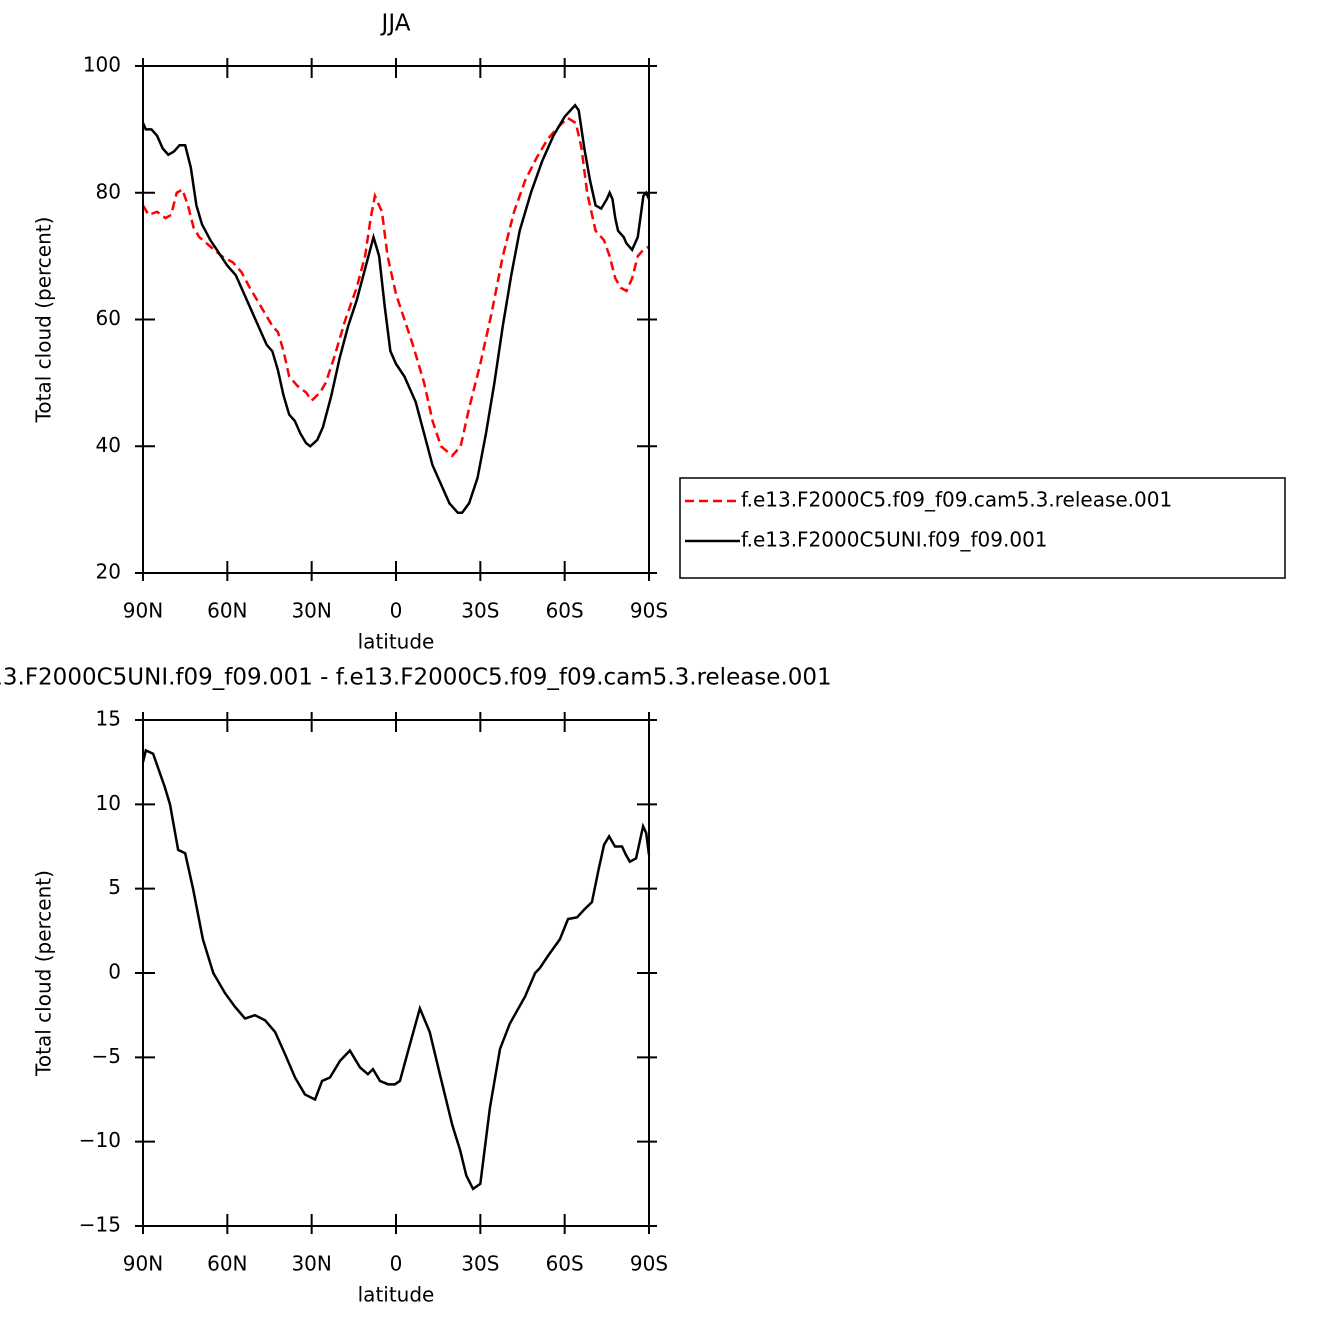 This screenshot has height=1319, width=1319. I want to click on legend-box, so click(982, 528).